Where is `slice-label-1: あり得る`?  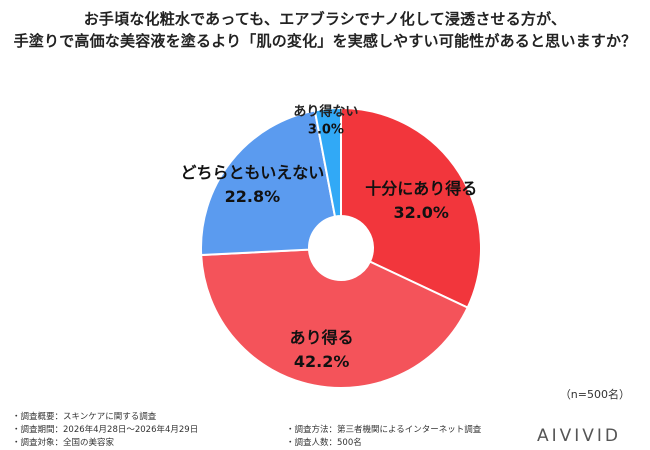 slice-label-1: あり得る is located at coordinates (322, 337).